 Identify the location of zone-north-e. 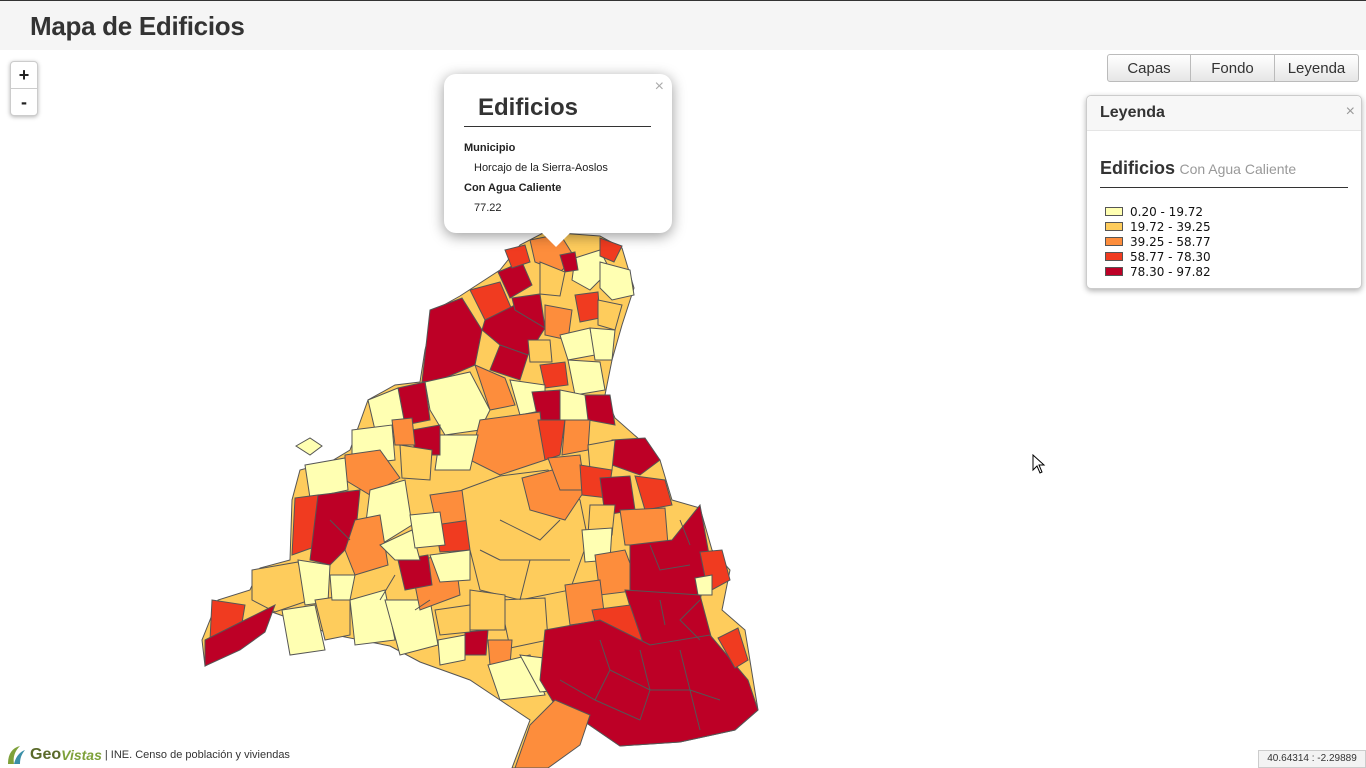
(617, 281).